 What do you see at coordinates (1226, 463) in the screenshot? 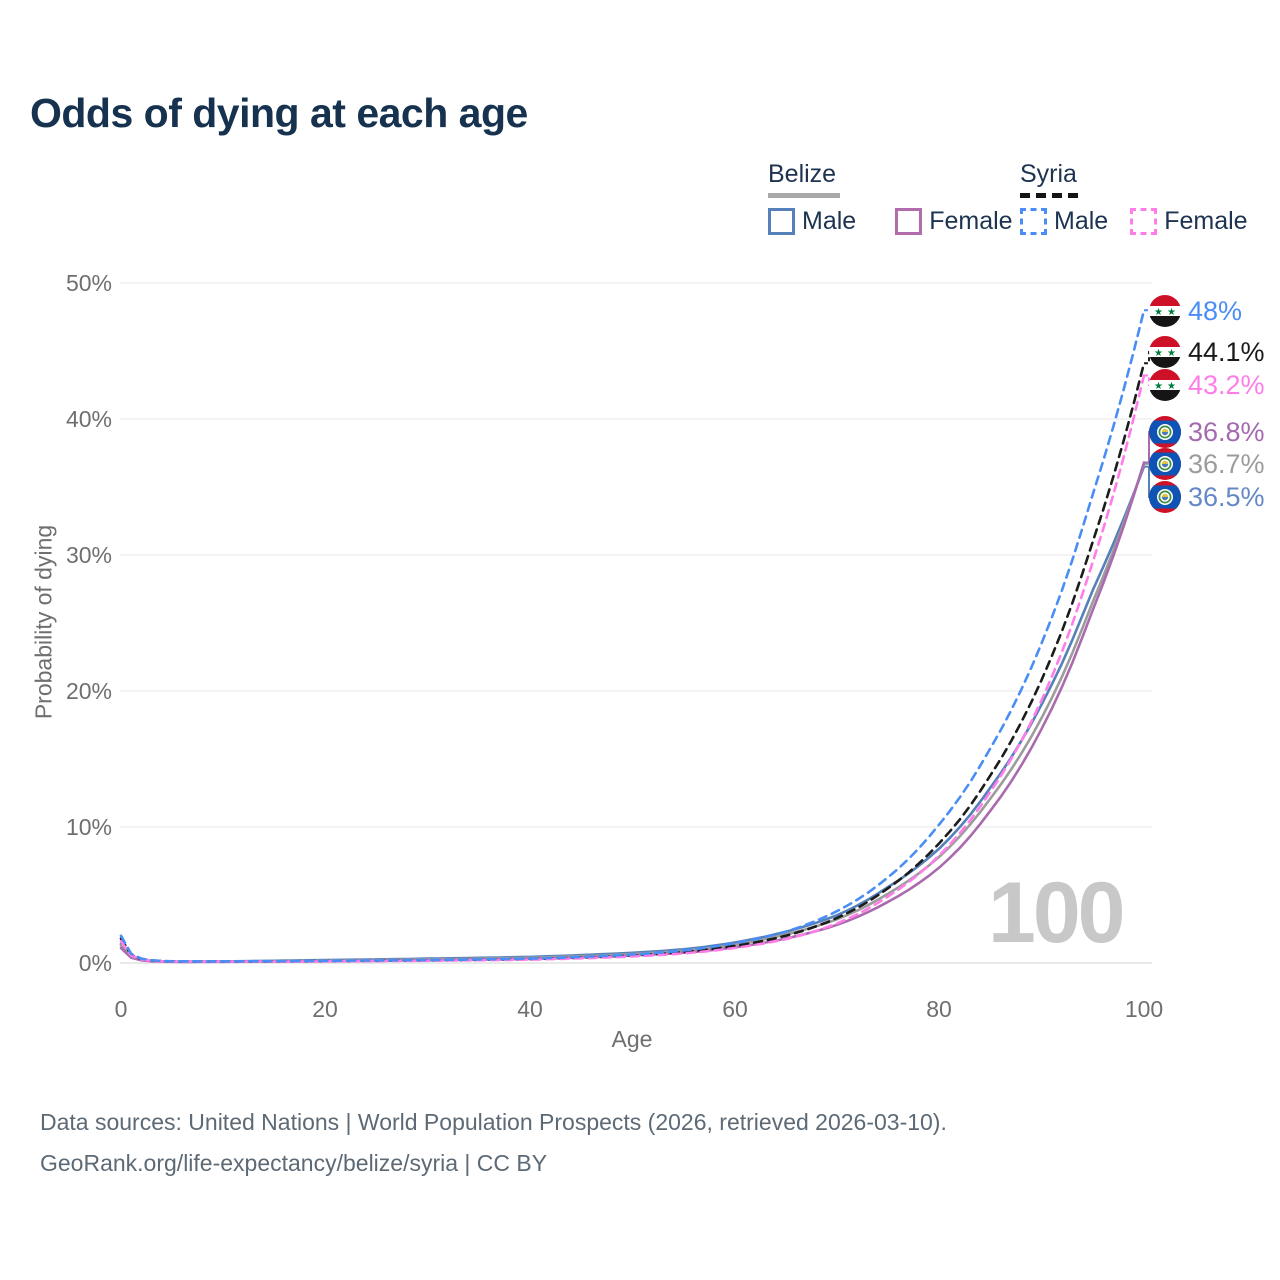
I see `end-value: 36.7%` at bounding box center [1226, 463].